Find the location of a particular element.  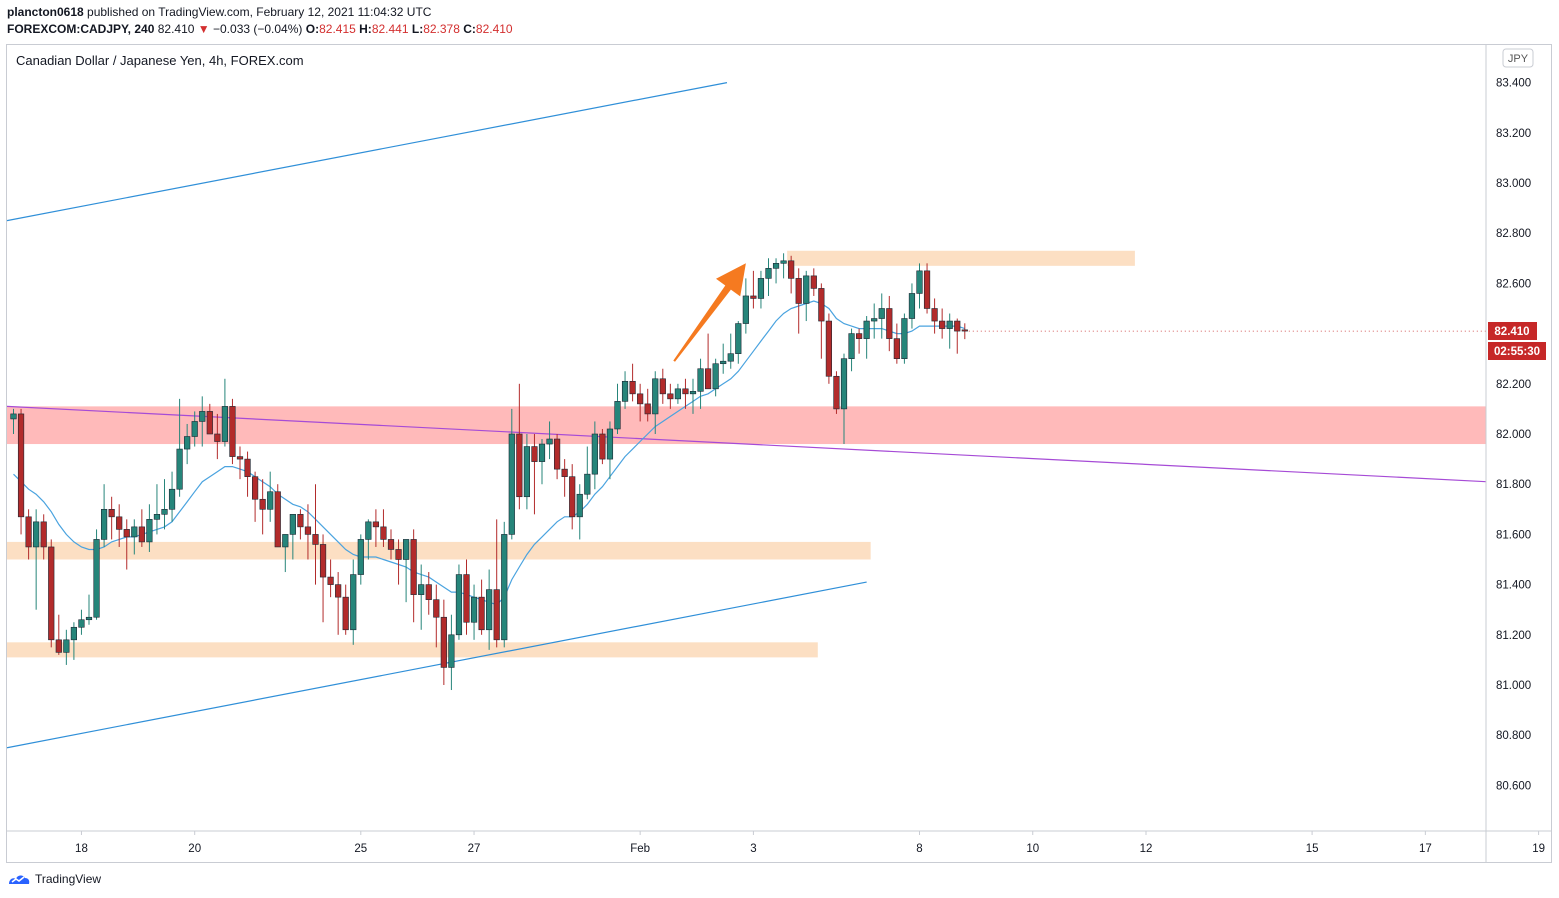

currency-badge-label: JPY is located at coordinates (1518, 59).